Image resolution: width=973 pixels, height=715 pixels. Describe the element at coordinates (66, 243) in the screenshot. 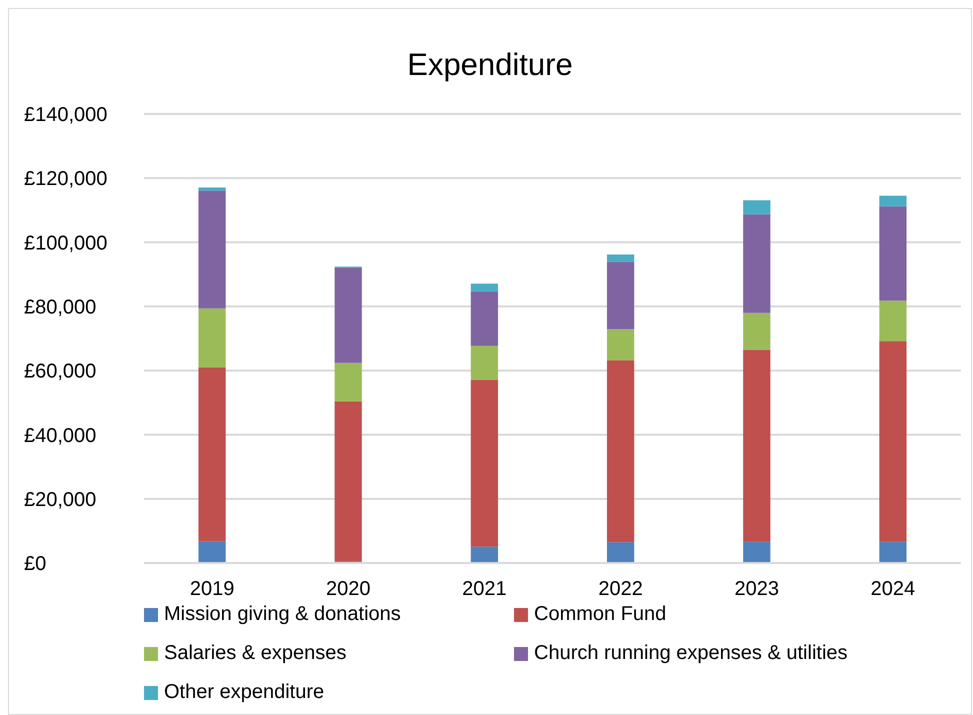

I see `y-tick-label: £100,000` at that location.